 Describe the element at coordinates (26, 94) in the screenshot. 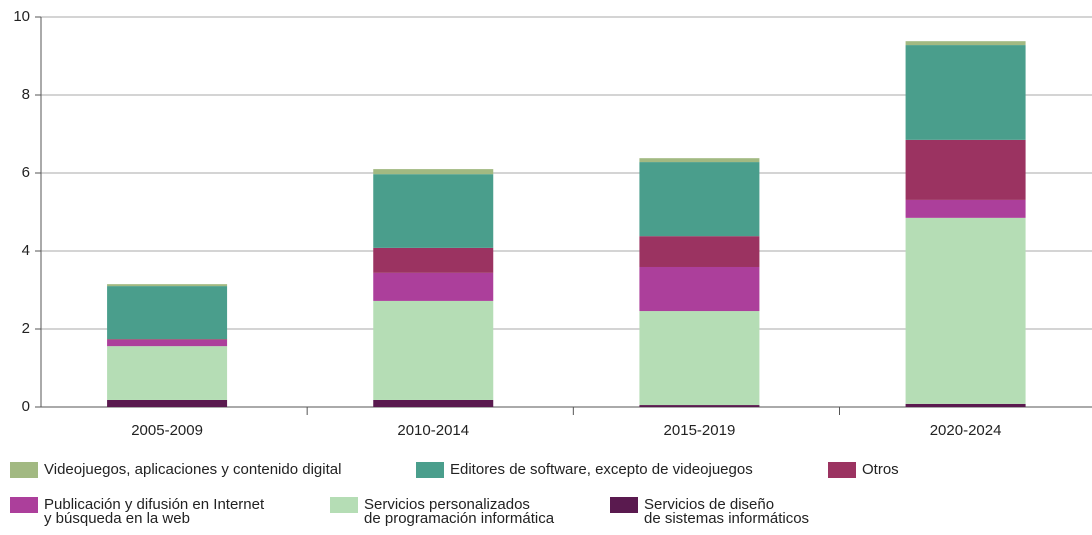

I see `y-tick-label: 8` at that location.